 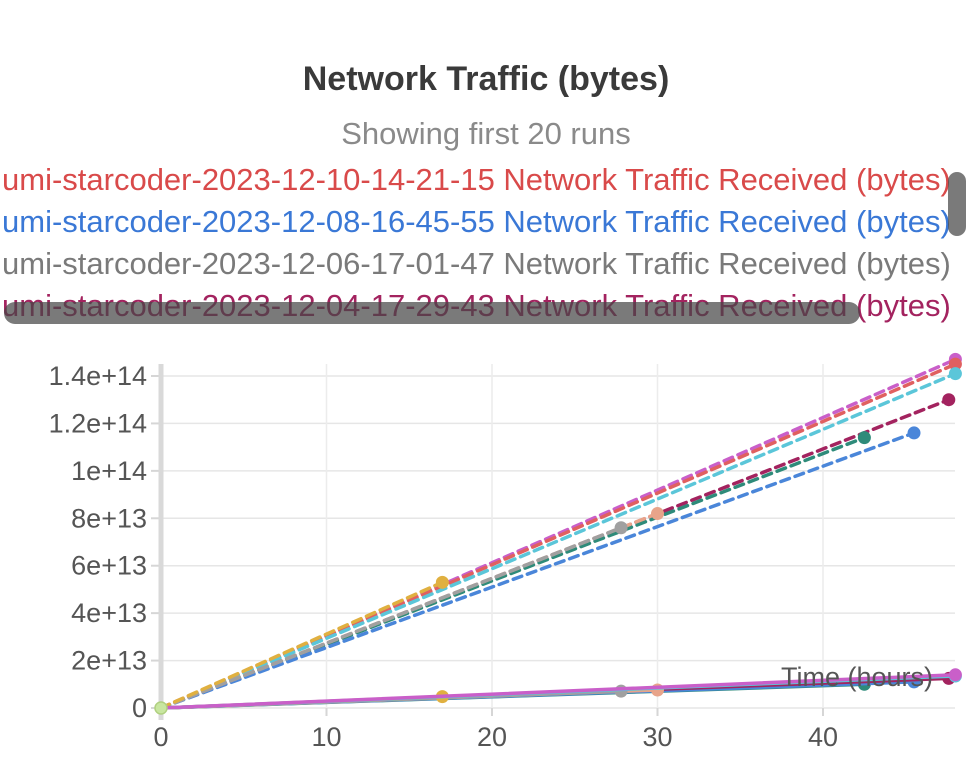 I want to click on y-tick-label: 0, so click(x=139, y=708).